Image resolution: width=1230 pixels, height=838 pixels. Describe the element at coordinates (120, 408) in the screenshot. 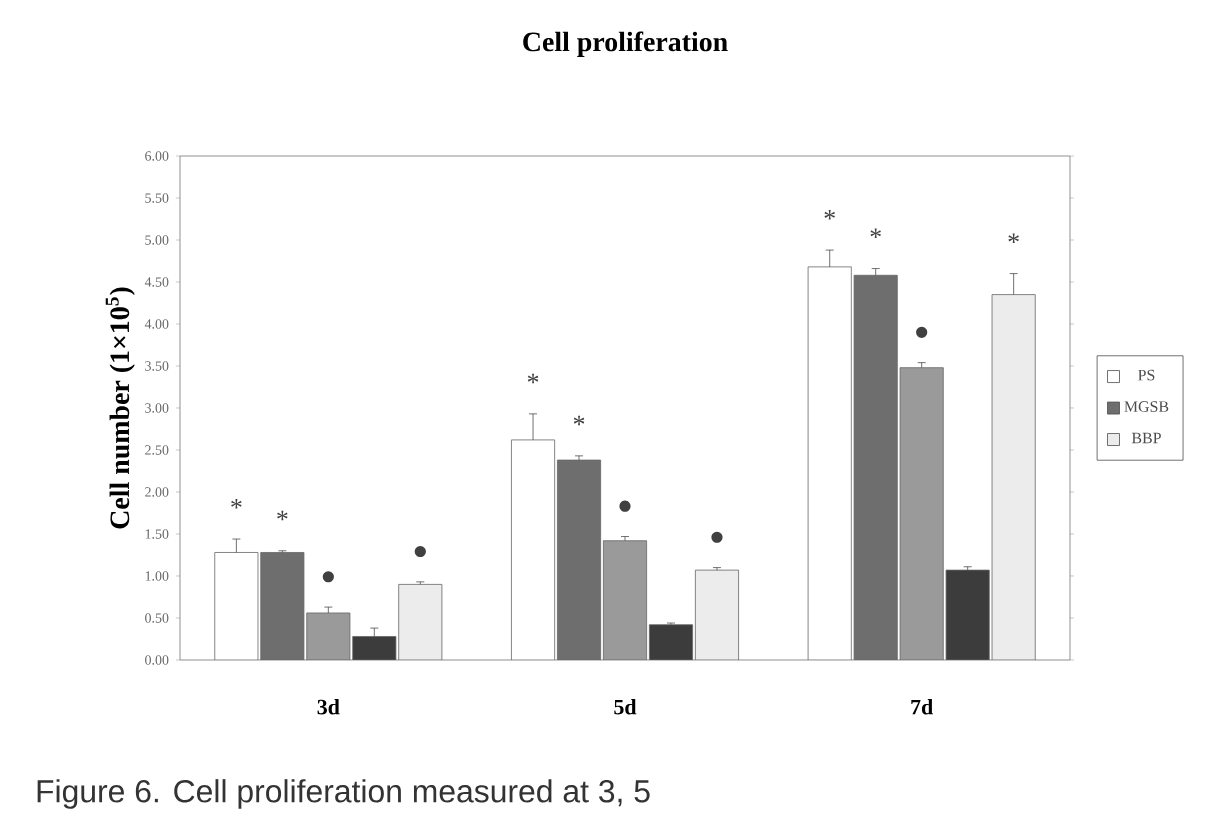

I see `y-axis-title: Cell number (1×10$^{5}$)` at that location.